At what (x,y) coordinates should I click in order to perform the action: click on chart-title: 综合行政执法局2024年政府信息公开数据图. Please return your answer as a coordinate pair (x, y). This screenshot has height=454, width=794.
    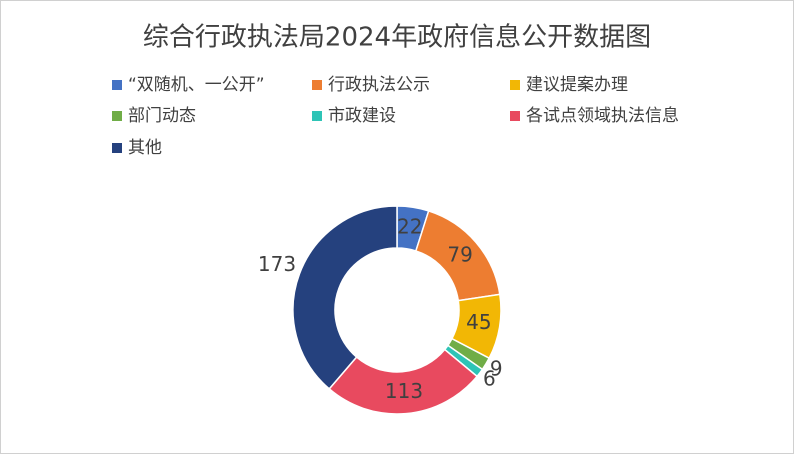
    Looking at the image, I should click on (397, 38).